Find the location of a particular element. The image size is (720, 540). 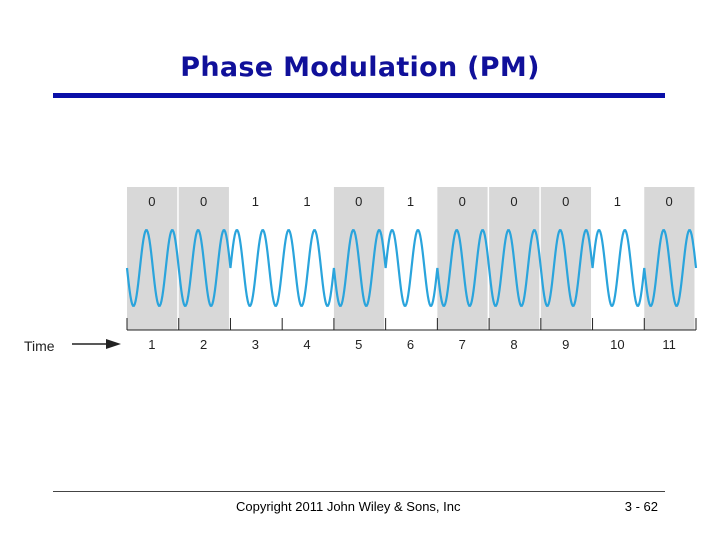

bit-label-10: 1 is located at coordinates (617, 201).